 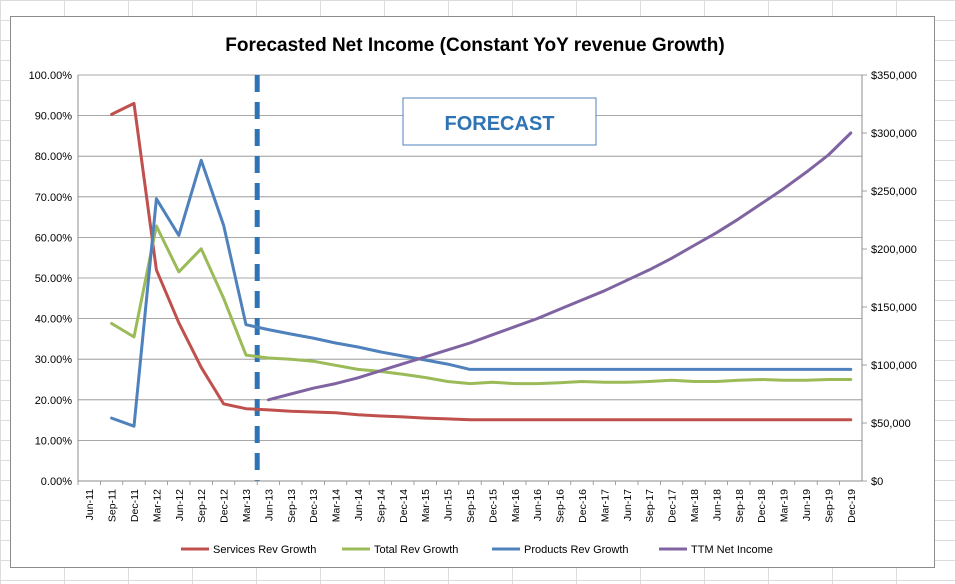 I want to click on y-right-tick-label: $250,000, so click(x=894, y=192).